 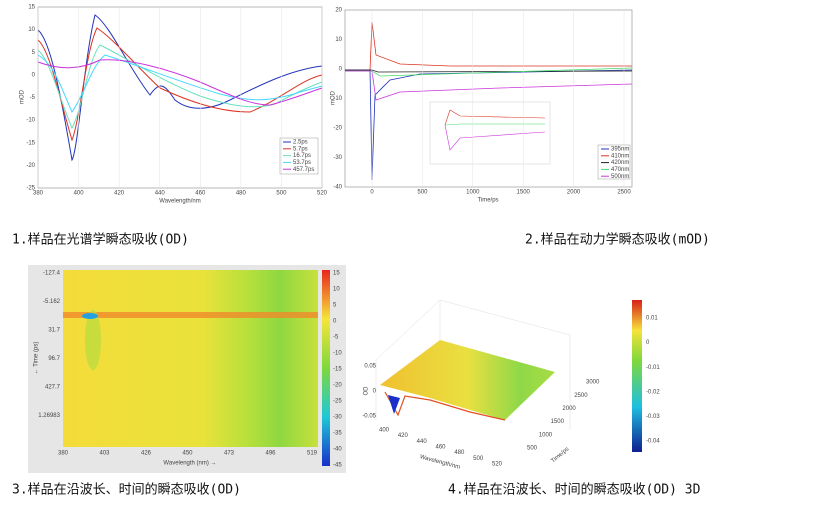 What do you see at coordinates (394, 404) in the screenshot?
I see `surface-dip` at bounding box center [394, 404].